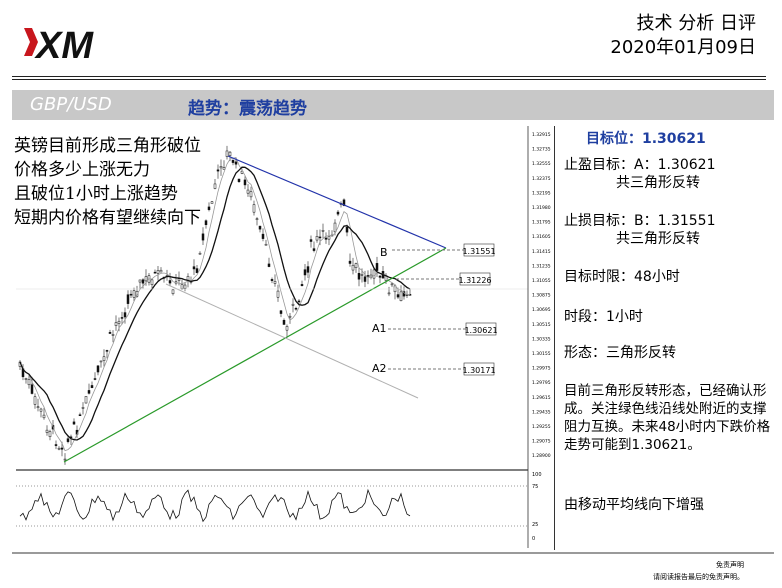 The height and width of the screenshot is (588, 782). I want to click on logo-red-chevron, so click(31, 42).